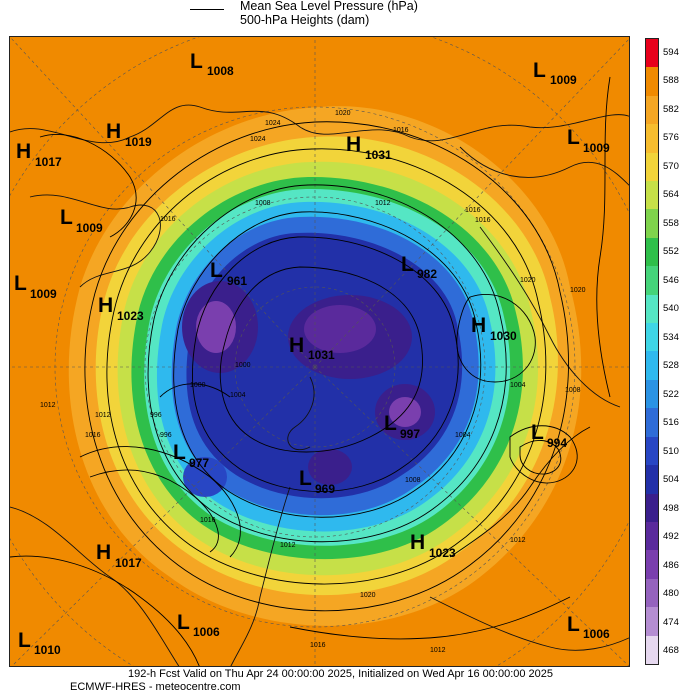  I want to click on isobar-label: 1024, so click(258, 139).